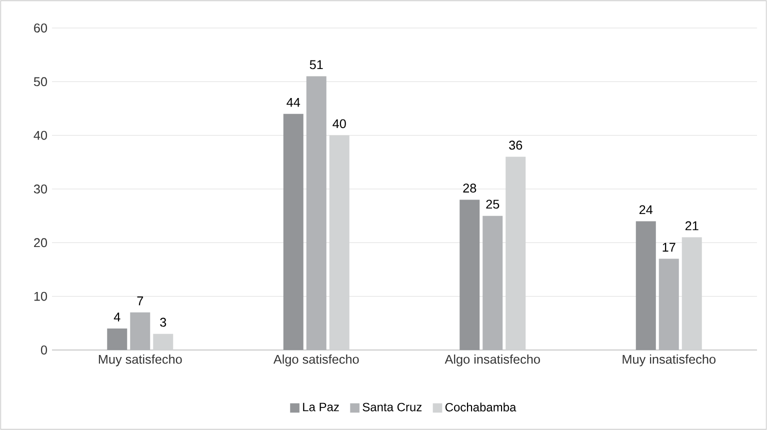 This screenshot has width=767, height=430. Describe the element at coordinates (492, 360) in the screenshot. I see `x-tick-label: Algo insatisfecho` at that location.